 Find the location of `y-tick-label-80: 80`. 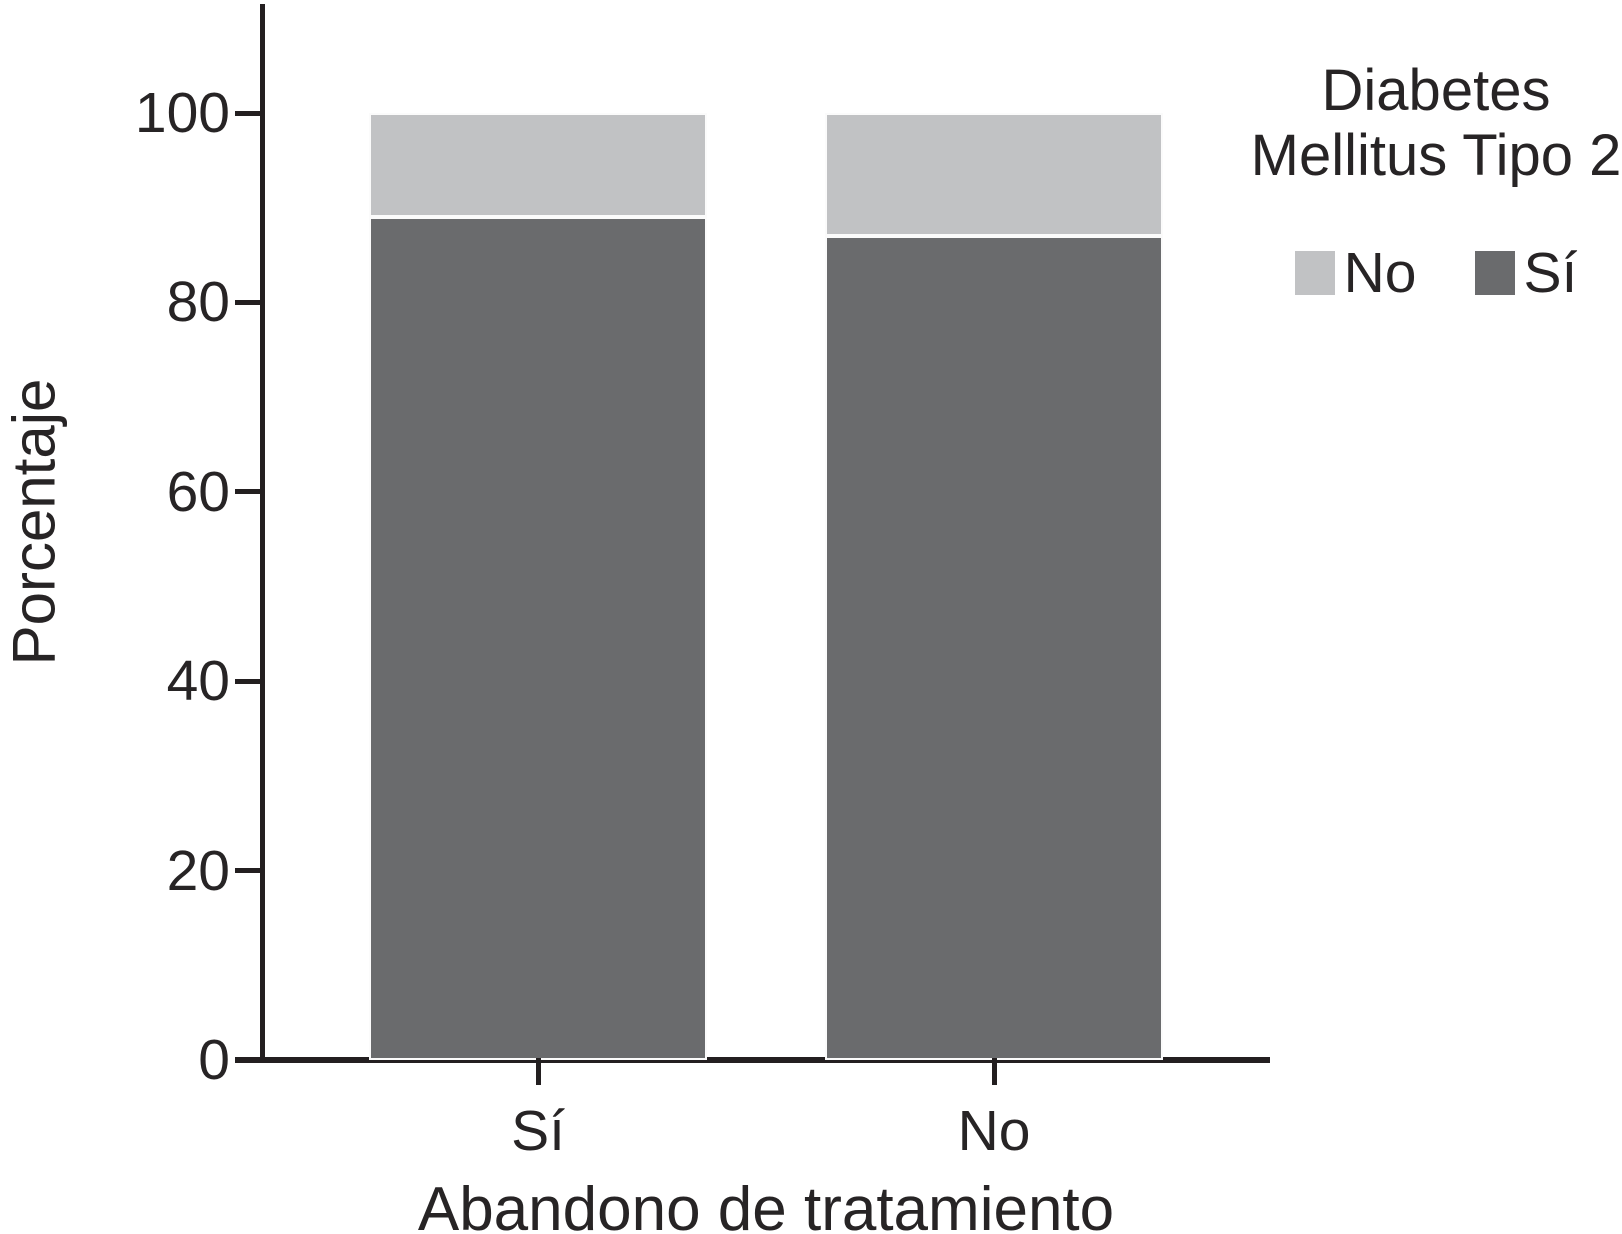

y-tick-label-80: 80 is located at coordinates (198, 302).